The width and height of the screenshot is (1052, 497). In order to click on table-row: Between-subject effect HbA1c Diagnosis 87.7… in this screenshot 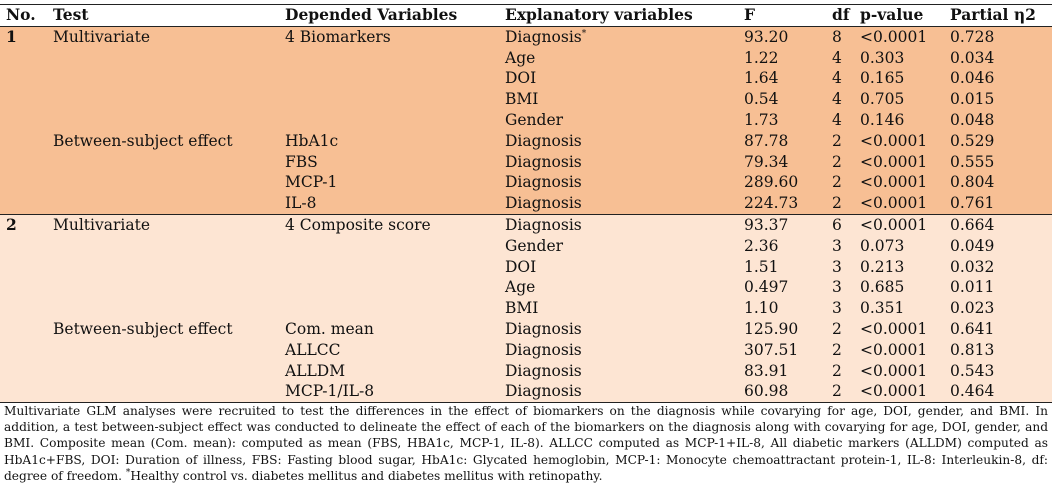, I will do `click(526, 141)`.